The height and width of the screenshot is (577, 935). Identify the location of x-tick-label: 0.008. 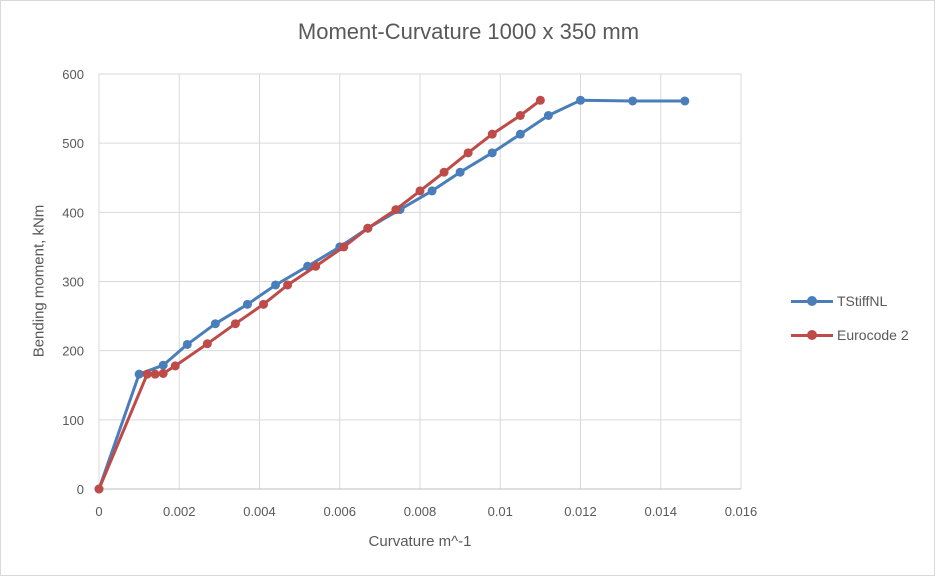
(420, 511).